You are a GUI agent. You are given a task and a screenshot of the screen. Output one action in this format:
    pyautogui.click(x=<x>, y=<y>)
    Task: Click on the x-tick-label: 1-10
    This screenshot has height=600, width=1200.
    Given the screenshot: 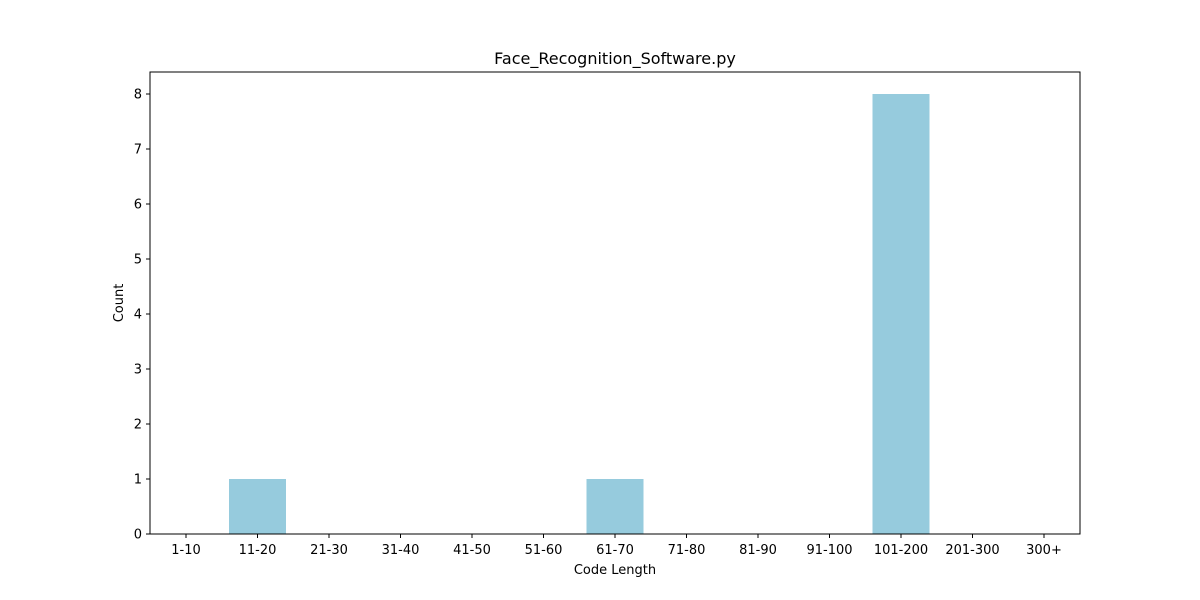 What is the action you would take?
    pyautogui.click(x=186, y=550)
    